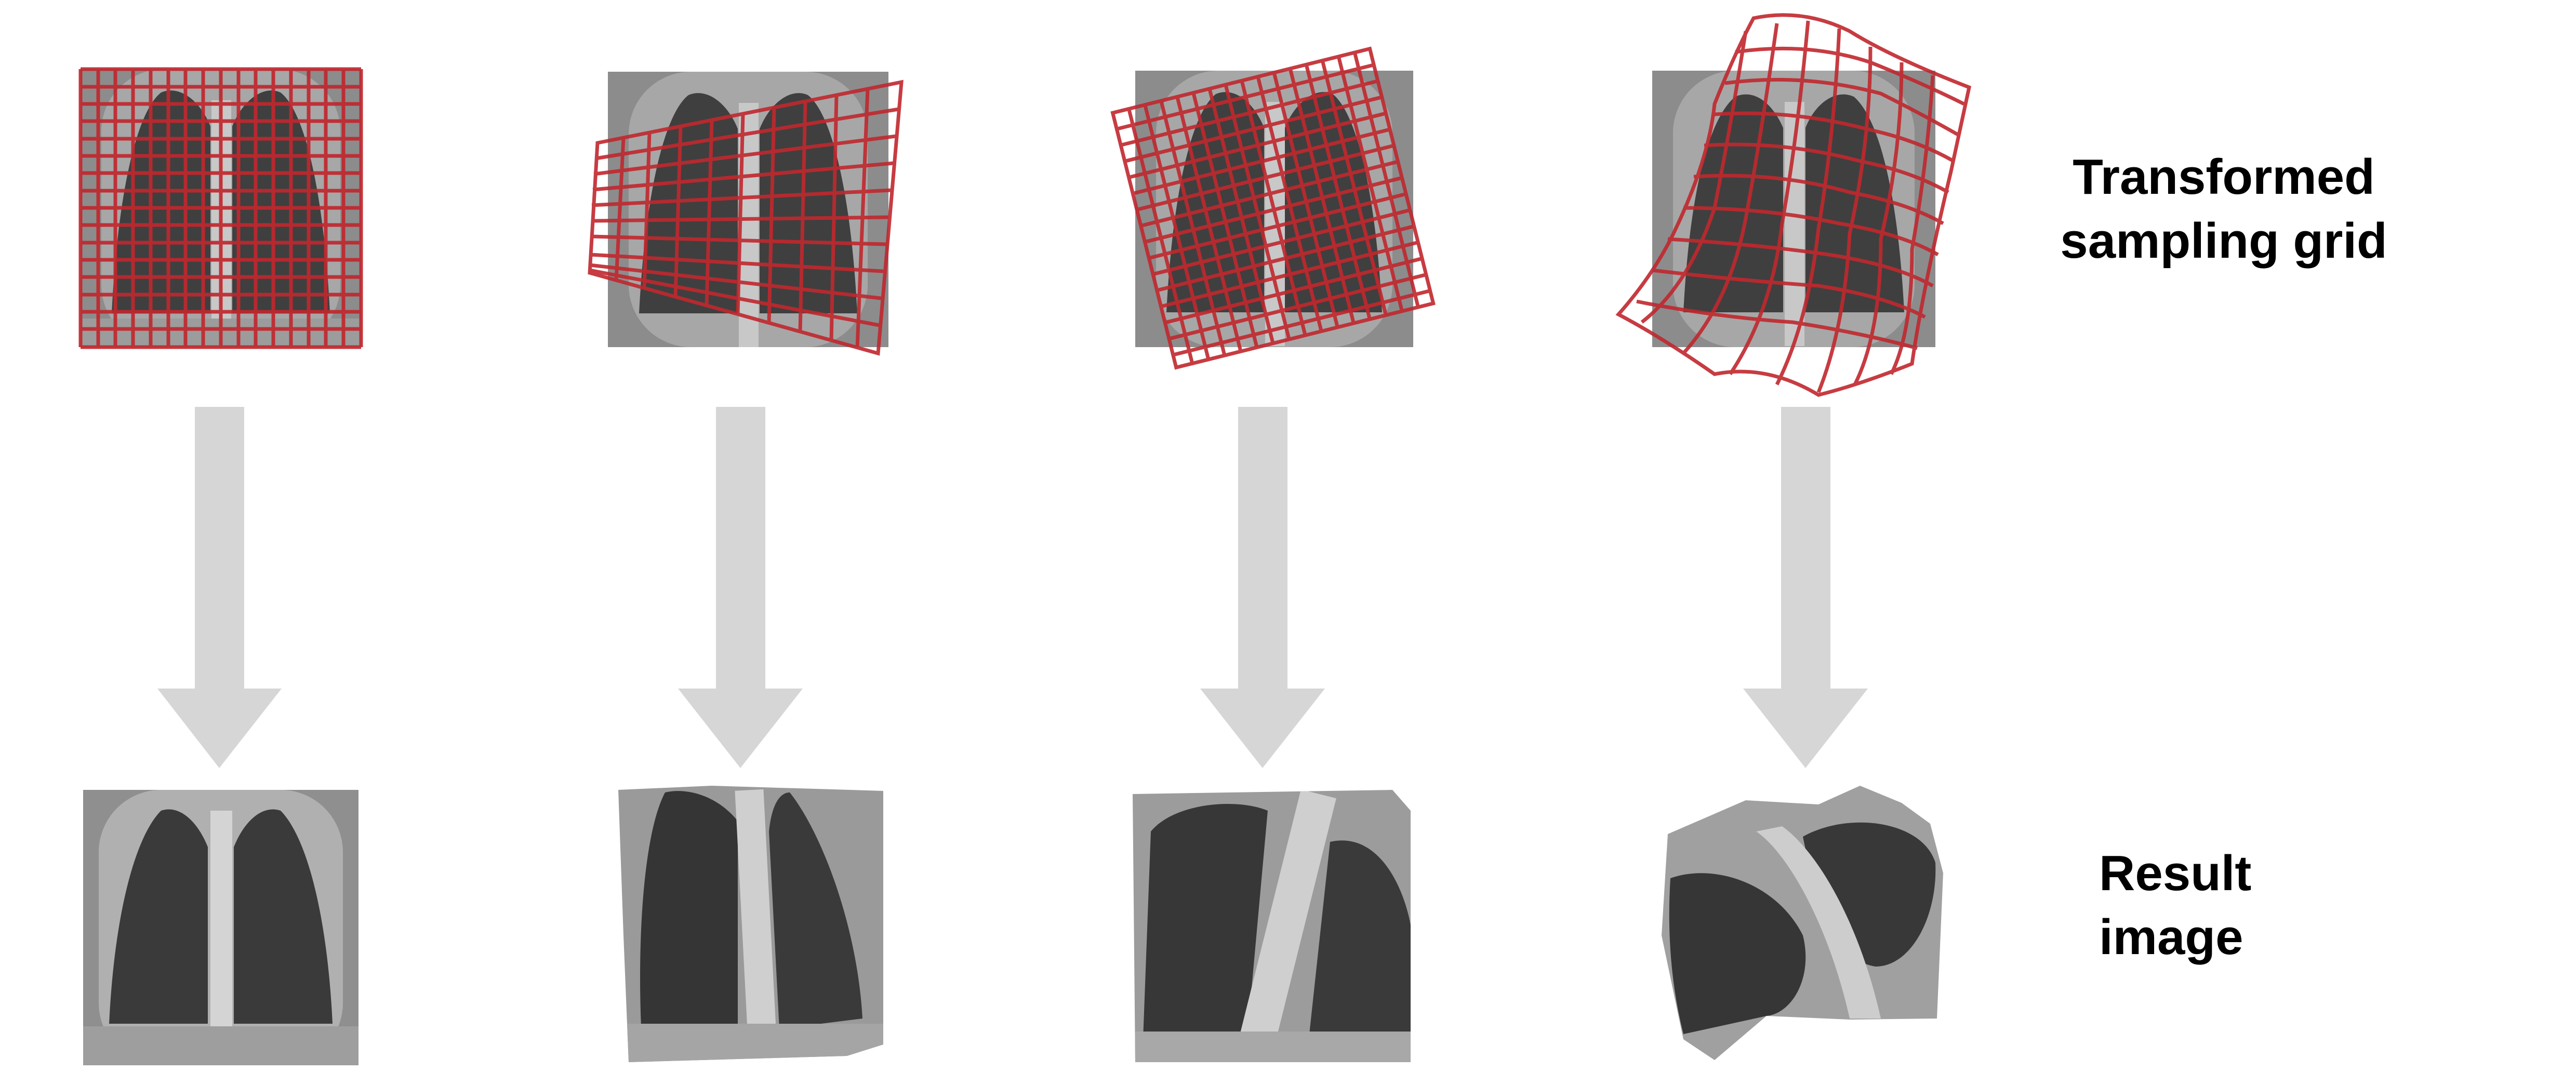 This screenshot has width=2576, height=1084. Describe the element at coordinates (221, 927) in the screenshot. I see `result-image-identity` at that location.